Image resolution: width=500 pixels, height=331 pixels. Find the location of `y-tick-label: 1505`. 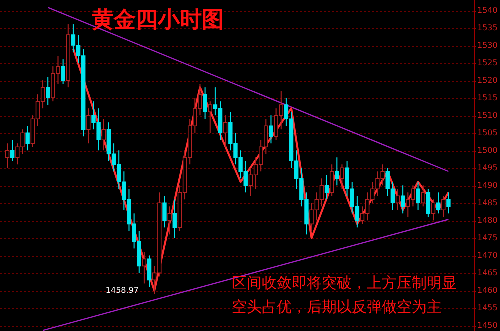

y-tick-label: 1505 is located at coordinates (488, 133).